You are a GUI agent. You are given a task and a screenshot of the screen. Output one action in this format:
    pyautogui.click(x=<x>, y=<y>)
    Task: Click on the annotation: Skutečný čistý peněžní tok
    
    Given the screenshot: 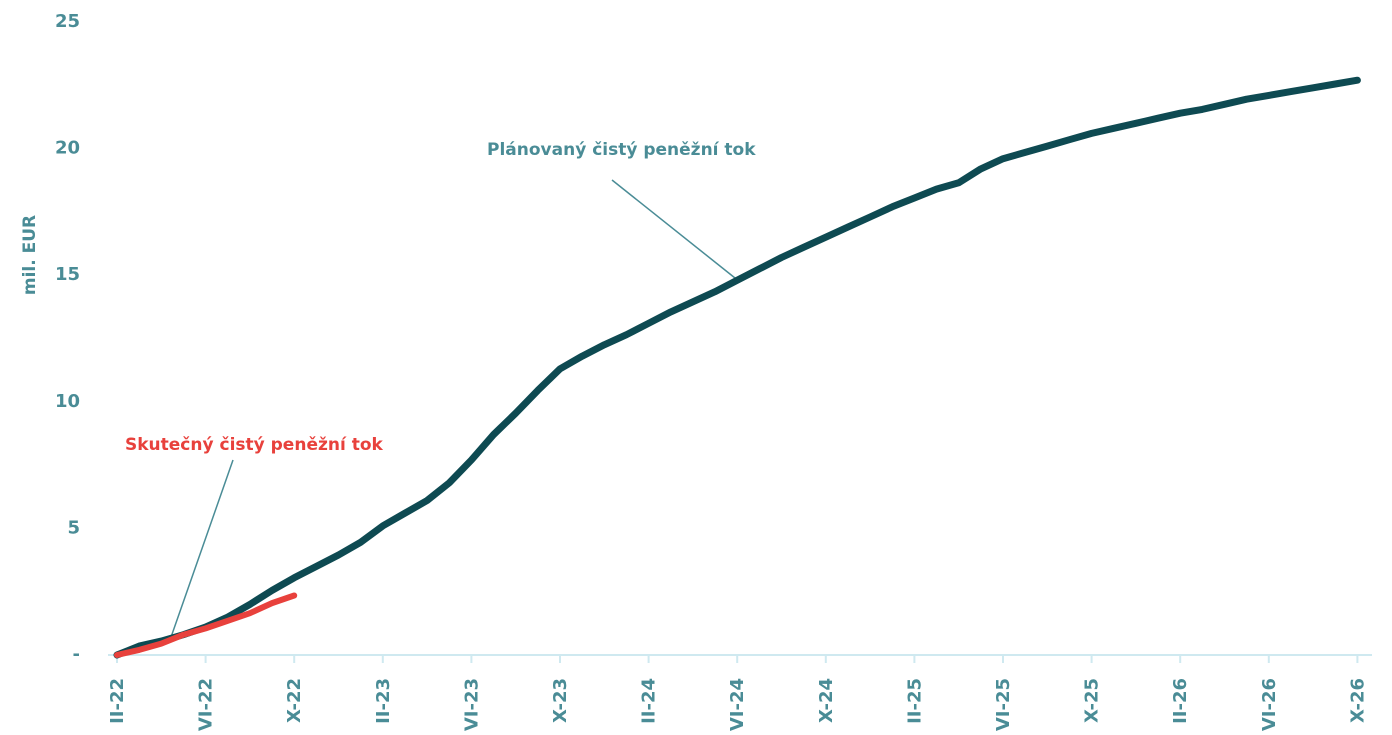 What is the action you would take?
    pyautogui.click(x=254, y=445)
    